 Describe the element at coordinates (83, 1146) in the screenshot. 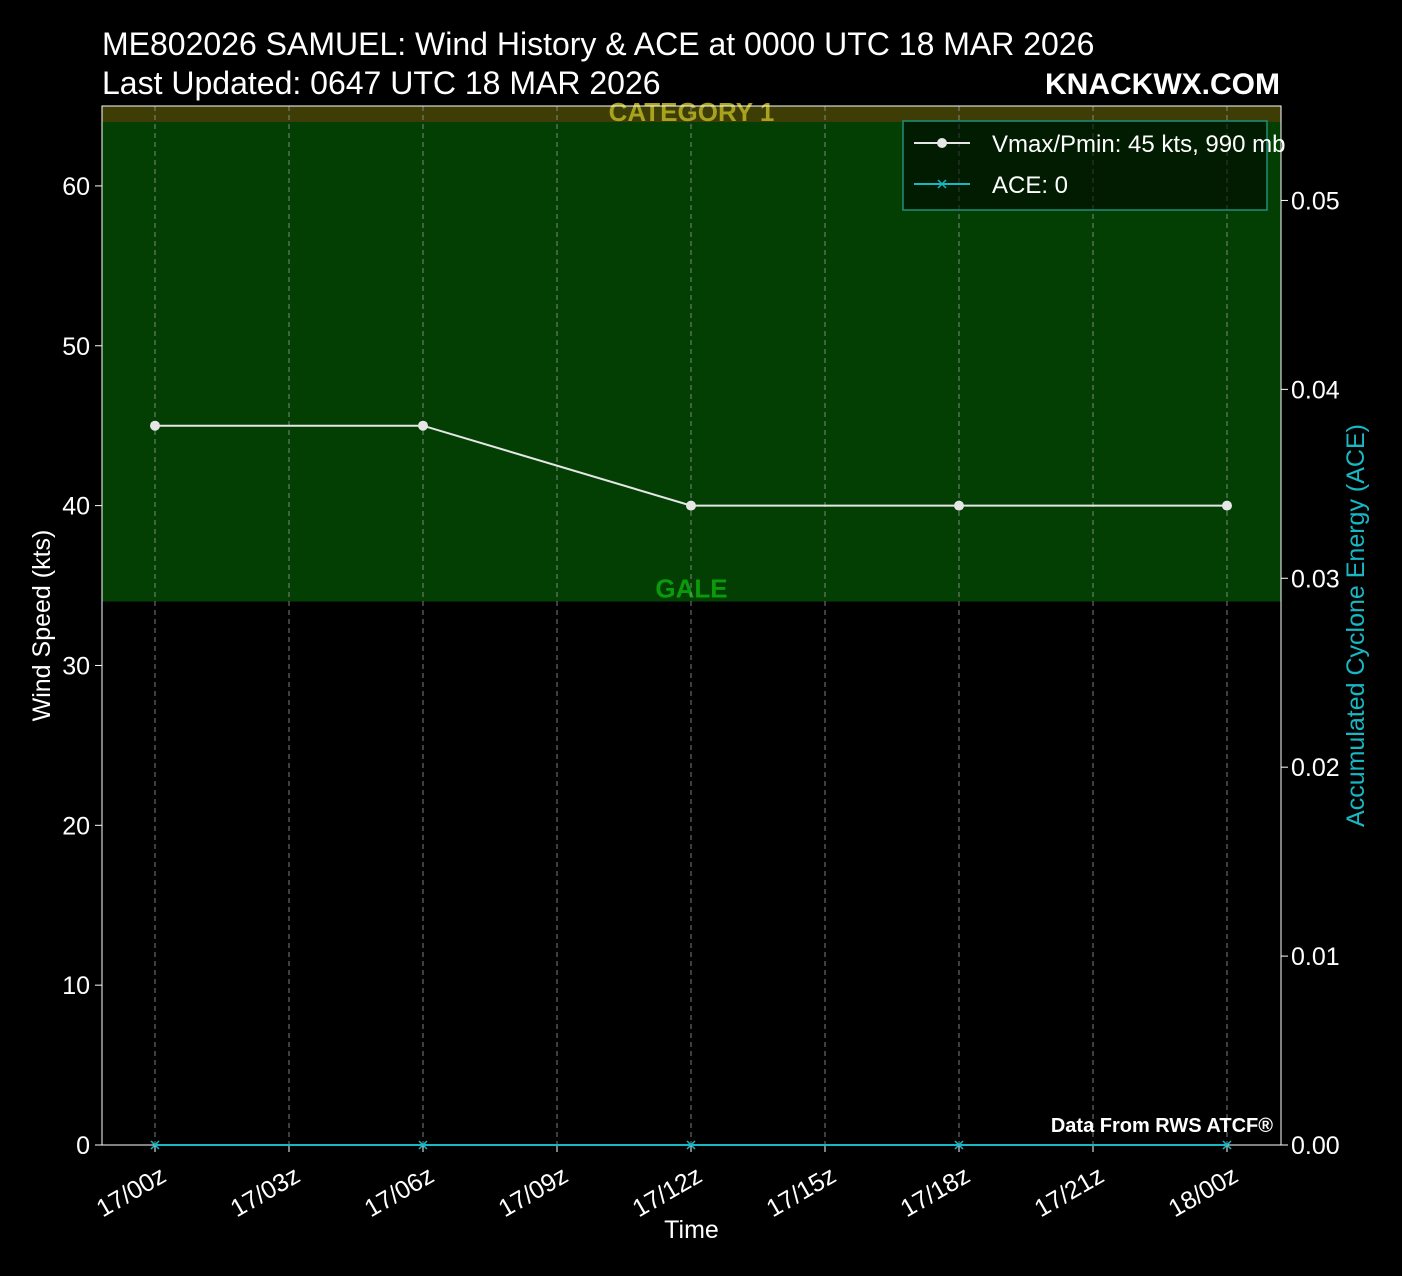

I see `y-tick-label: 0` at that location.